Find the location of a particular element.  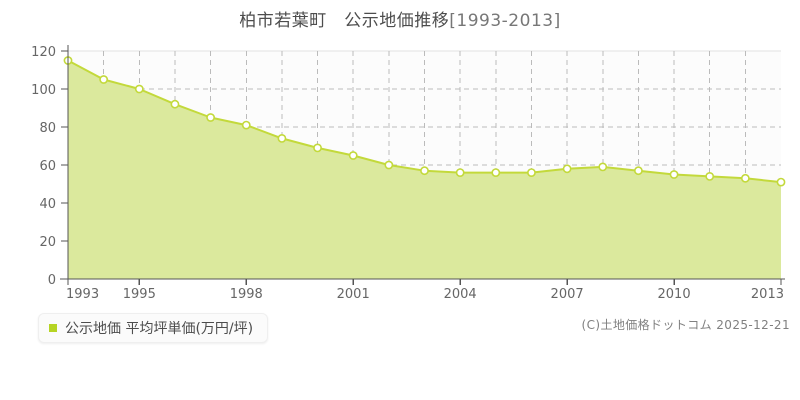

x-axis-label: 2001 is located at coordinates (353, 294).